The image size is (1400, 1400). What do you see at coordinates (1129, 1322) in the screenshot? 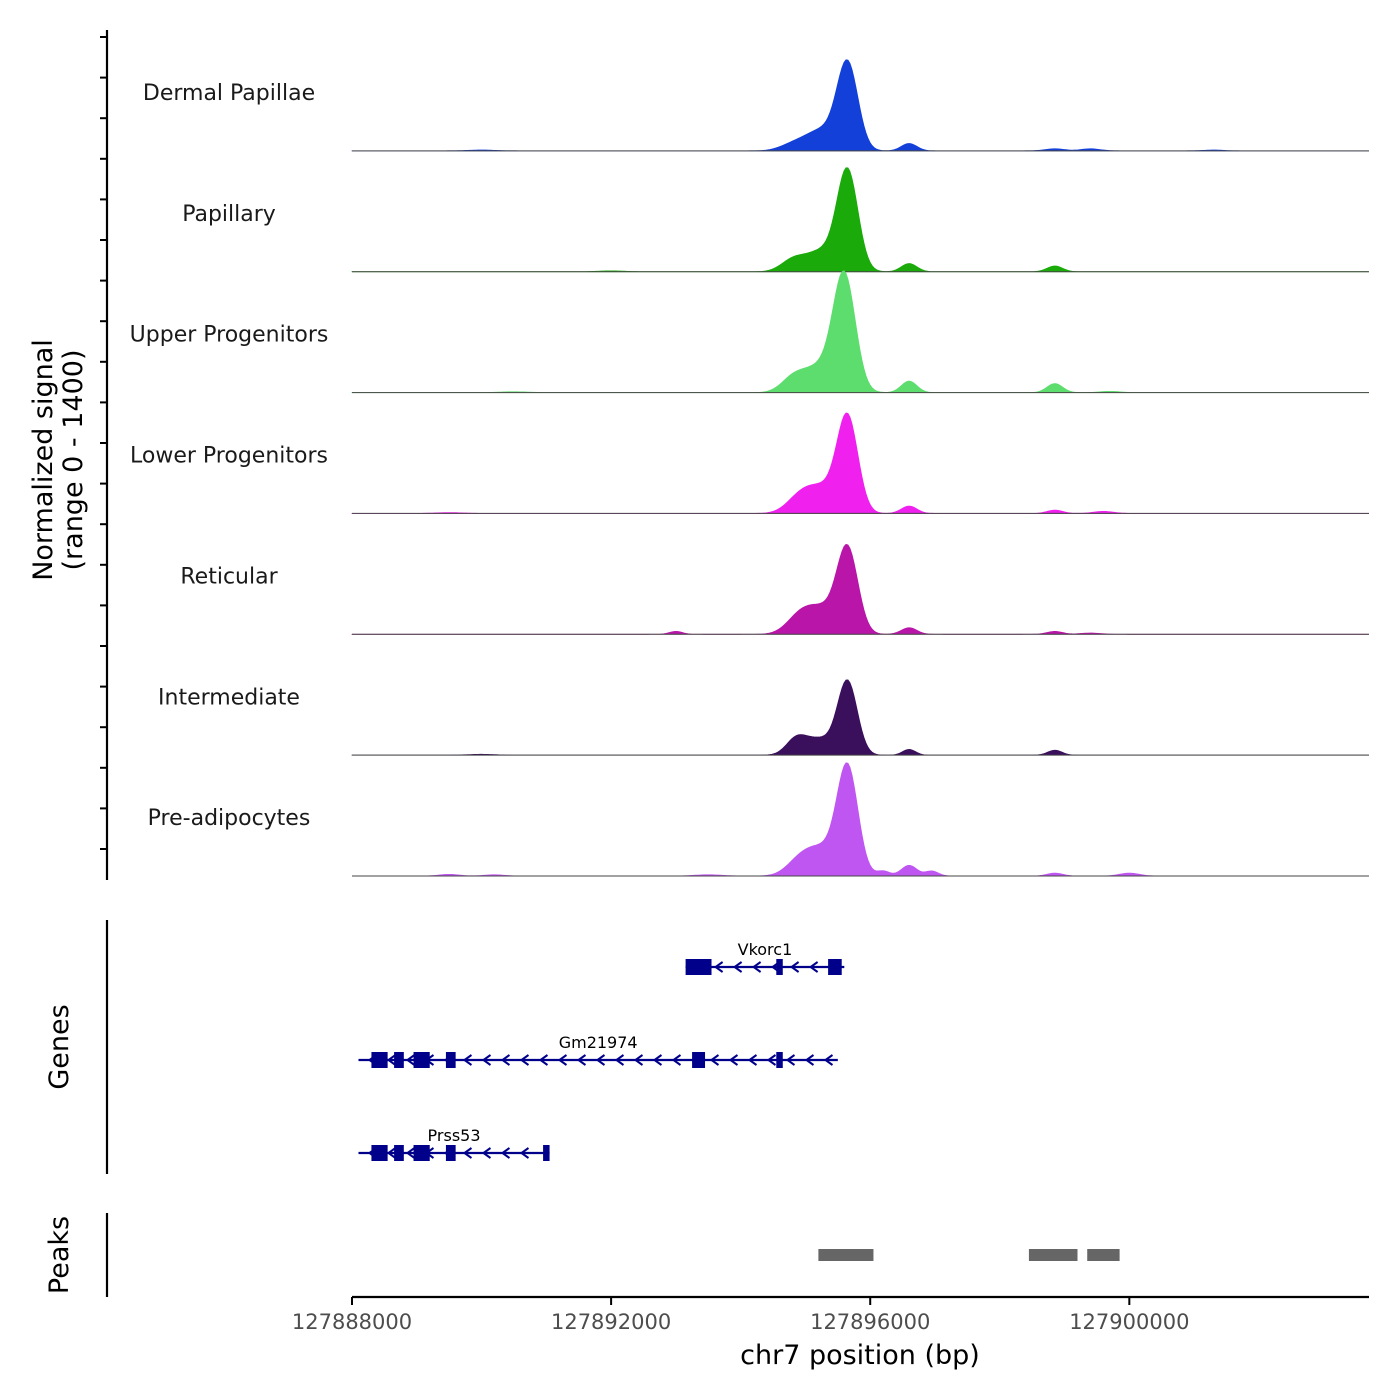
I see `x-tick-label: 127900000` at bounding box center [1129, 1322].